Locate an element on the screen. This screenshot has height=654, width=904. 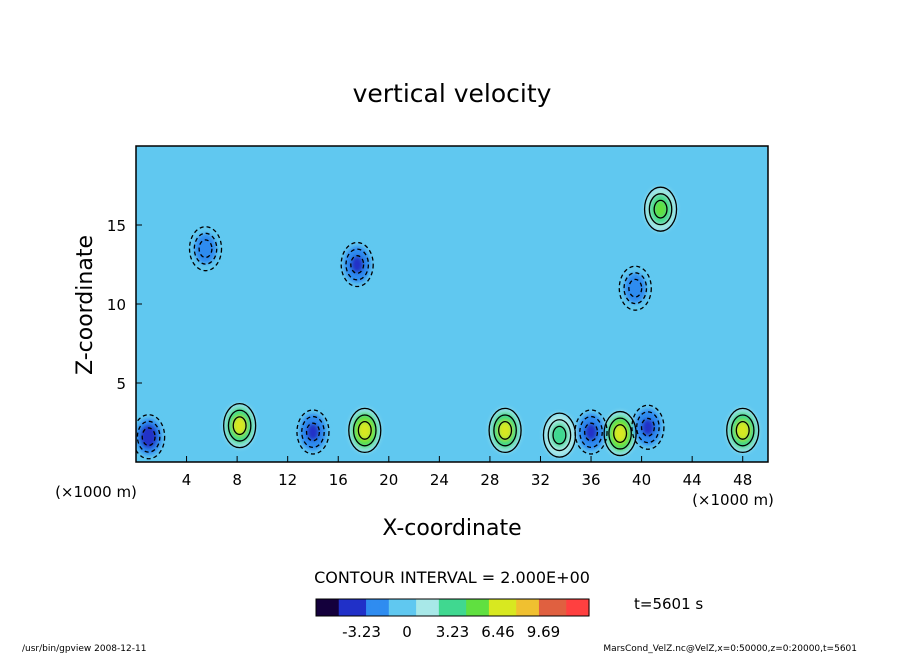
colorbar-frame is located at coordinates (452, 607).